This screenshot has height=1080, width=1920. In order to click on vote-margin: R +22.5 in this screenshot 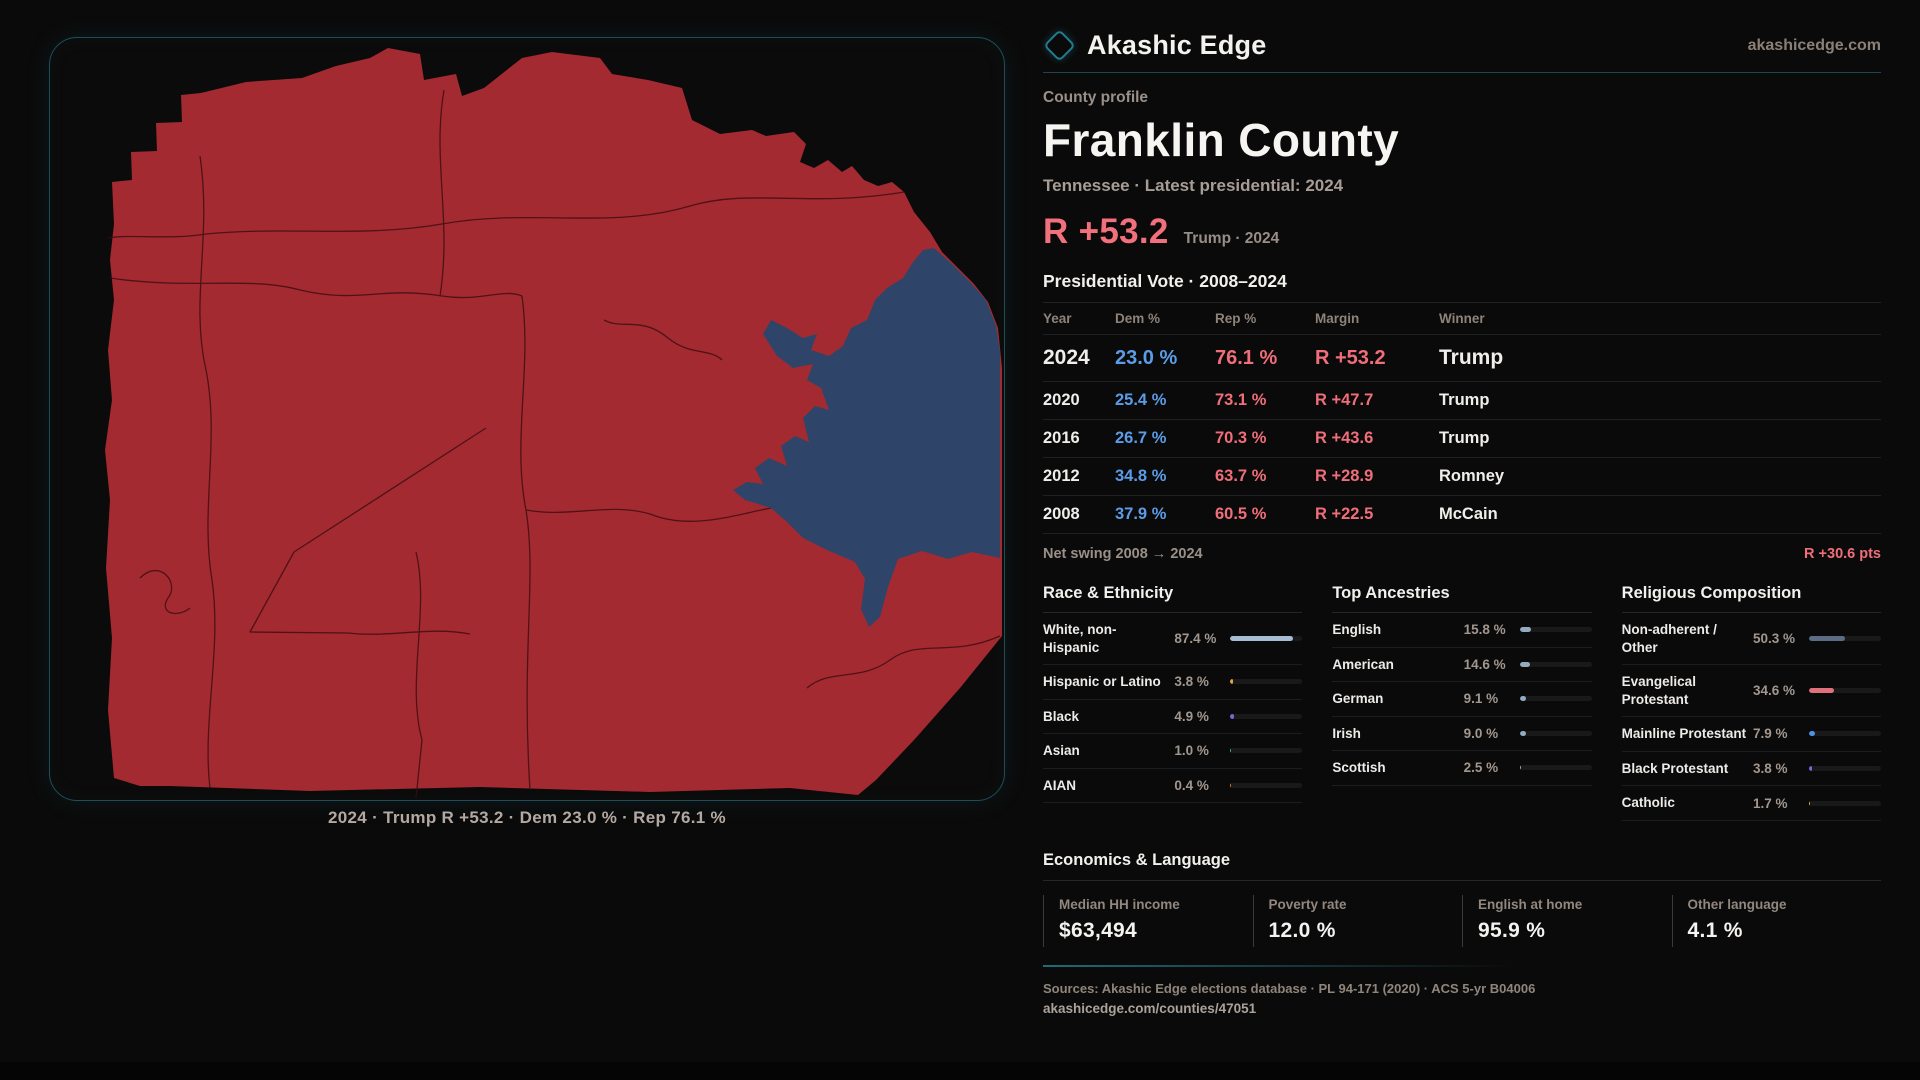, I will do `click(1344, 514)`.